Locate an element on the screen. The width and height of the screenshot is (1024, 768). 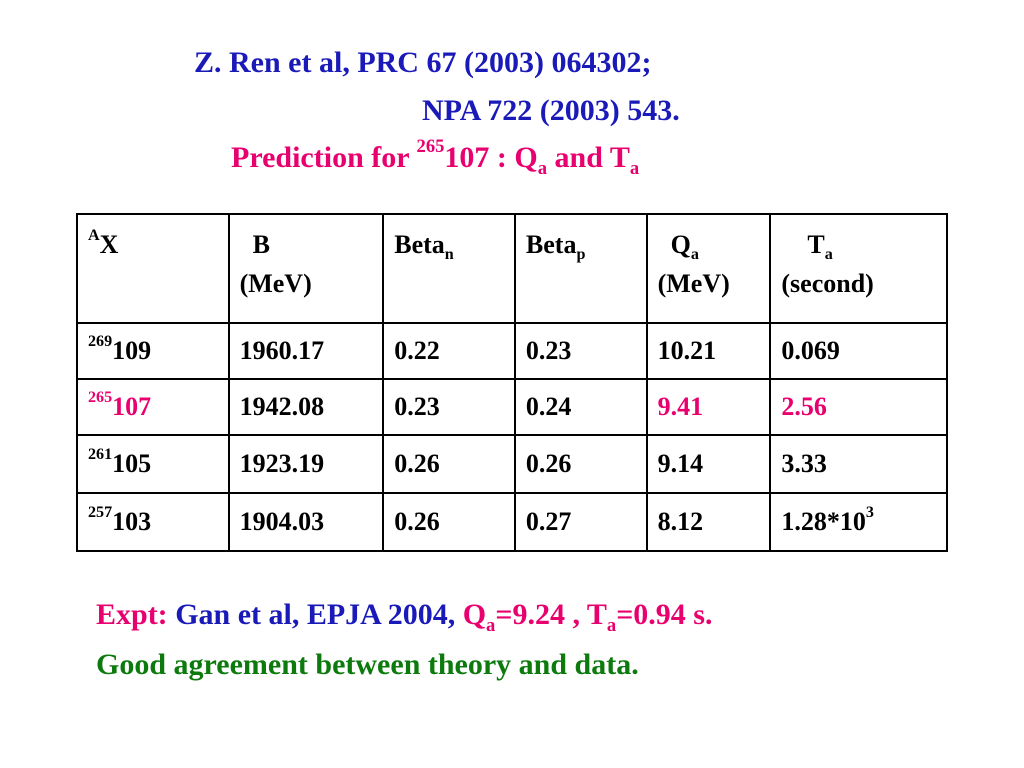
cell-t-alpha-mantissa: 1.28*10 is located at coordinates (823, 521).